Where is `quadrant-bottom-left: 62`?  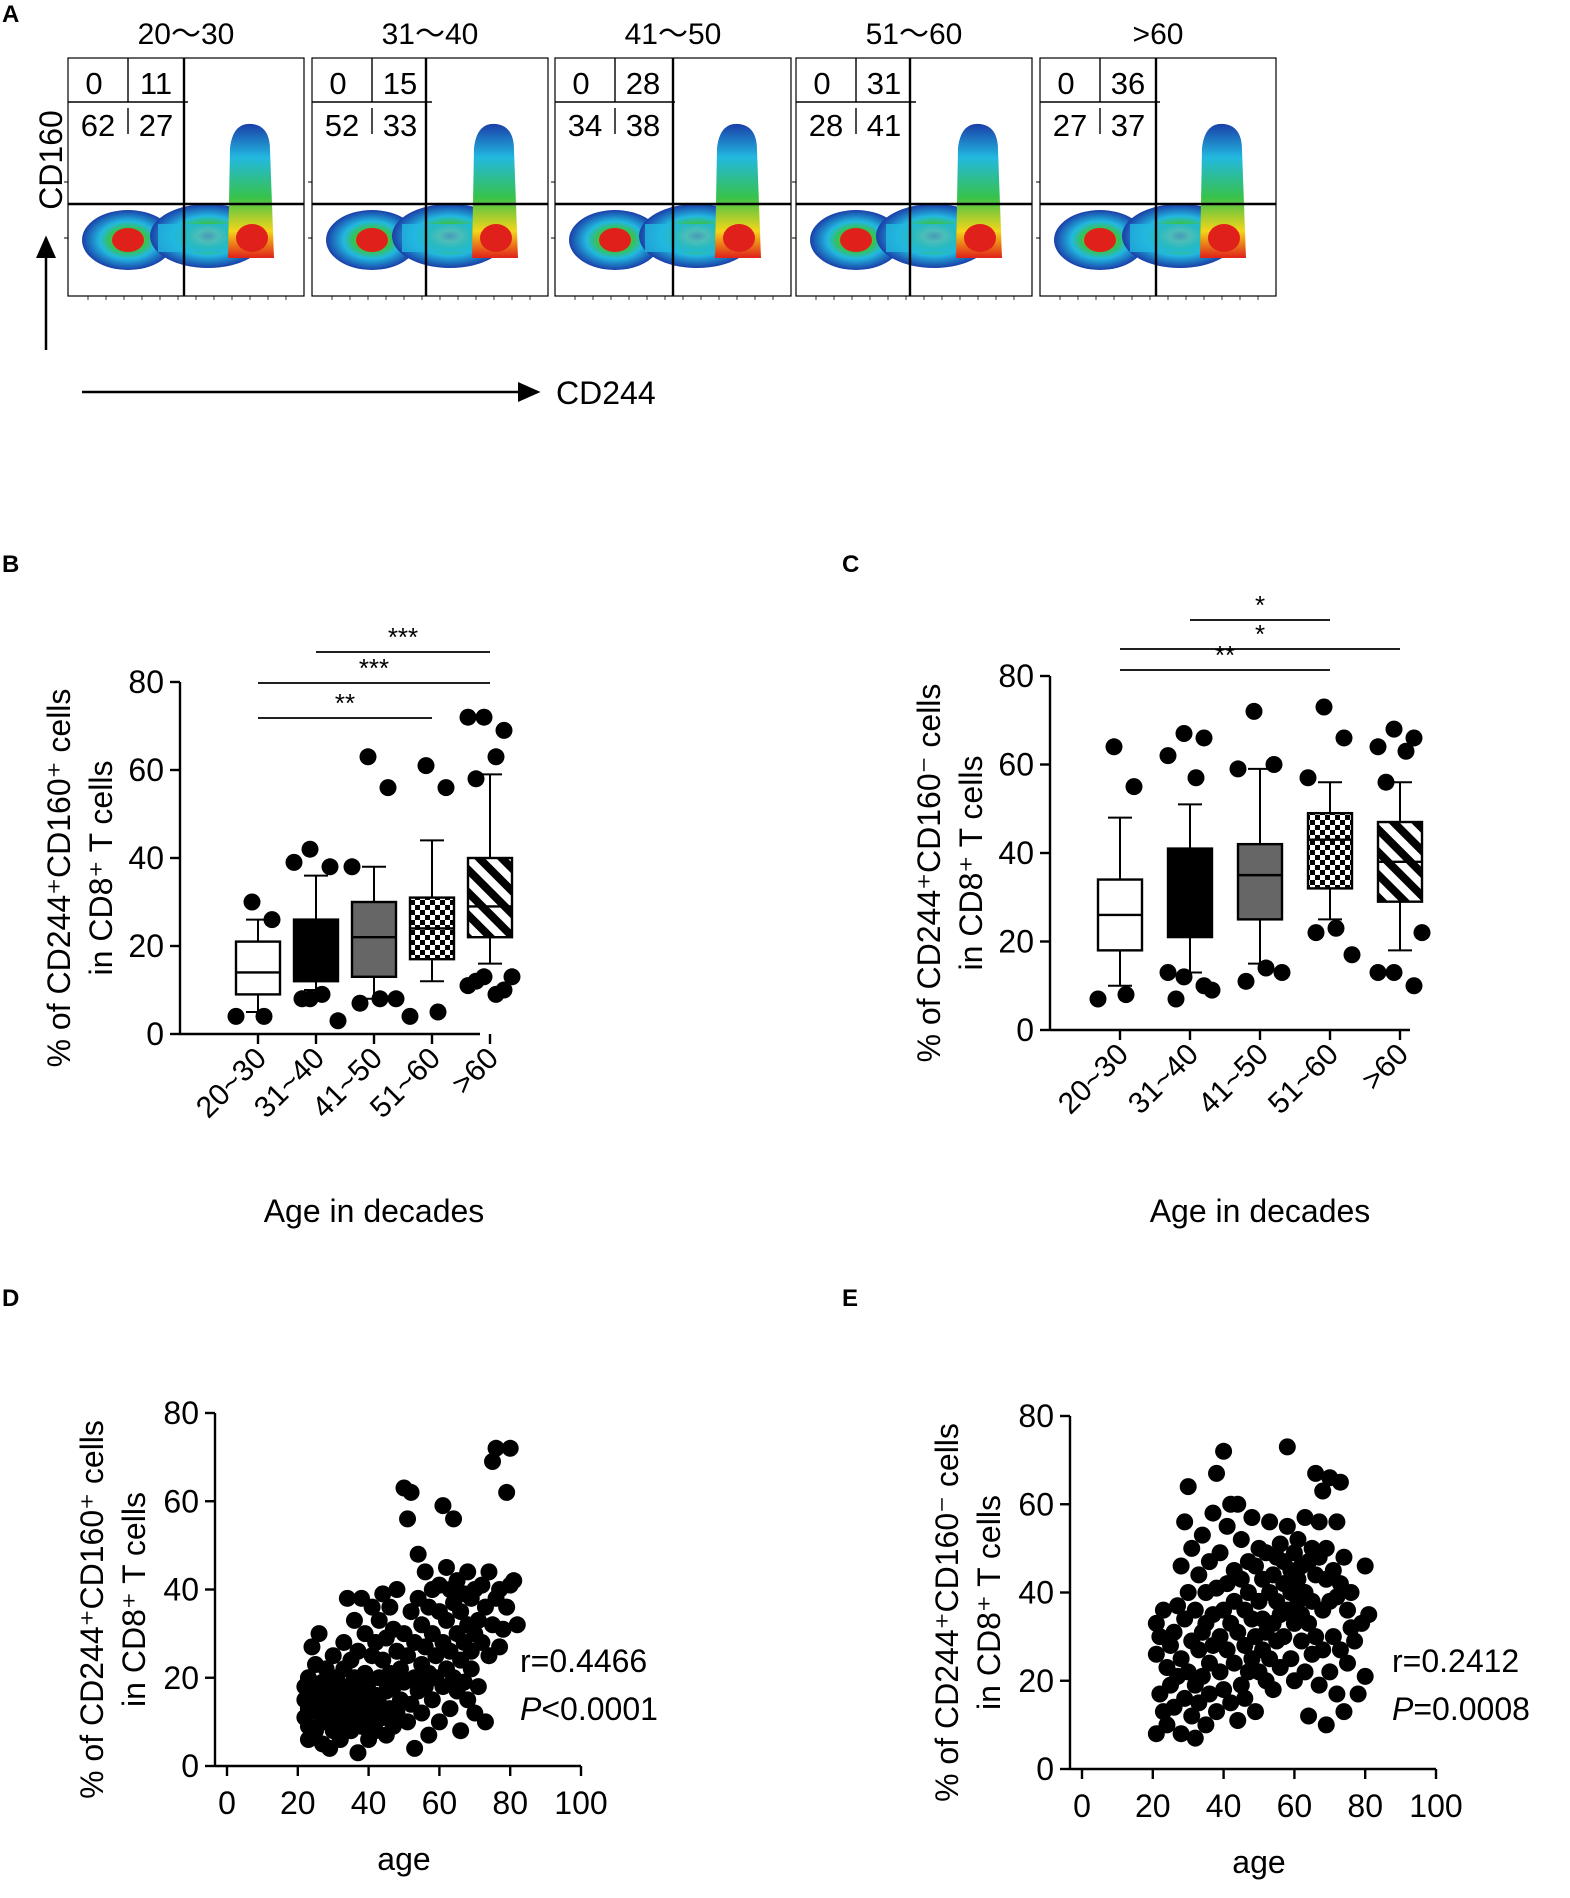
quadrant-bottom-left: 62 is located at coordinates (98, 125).